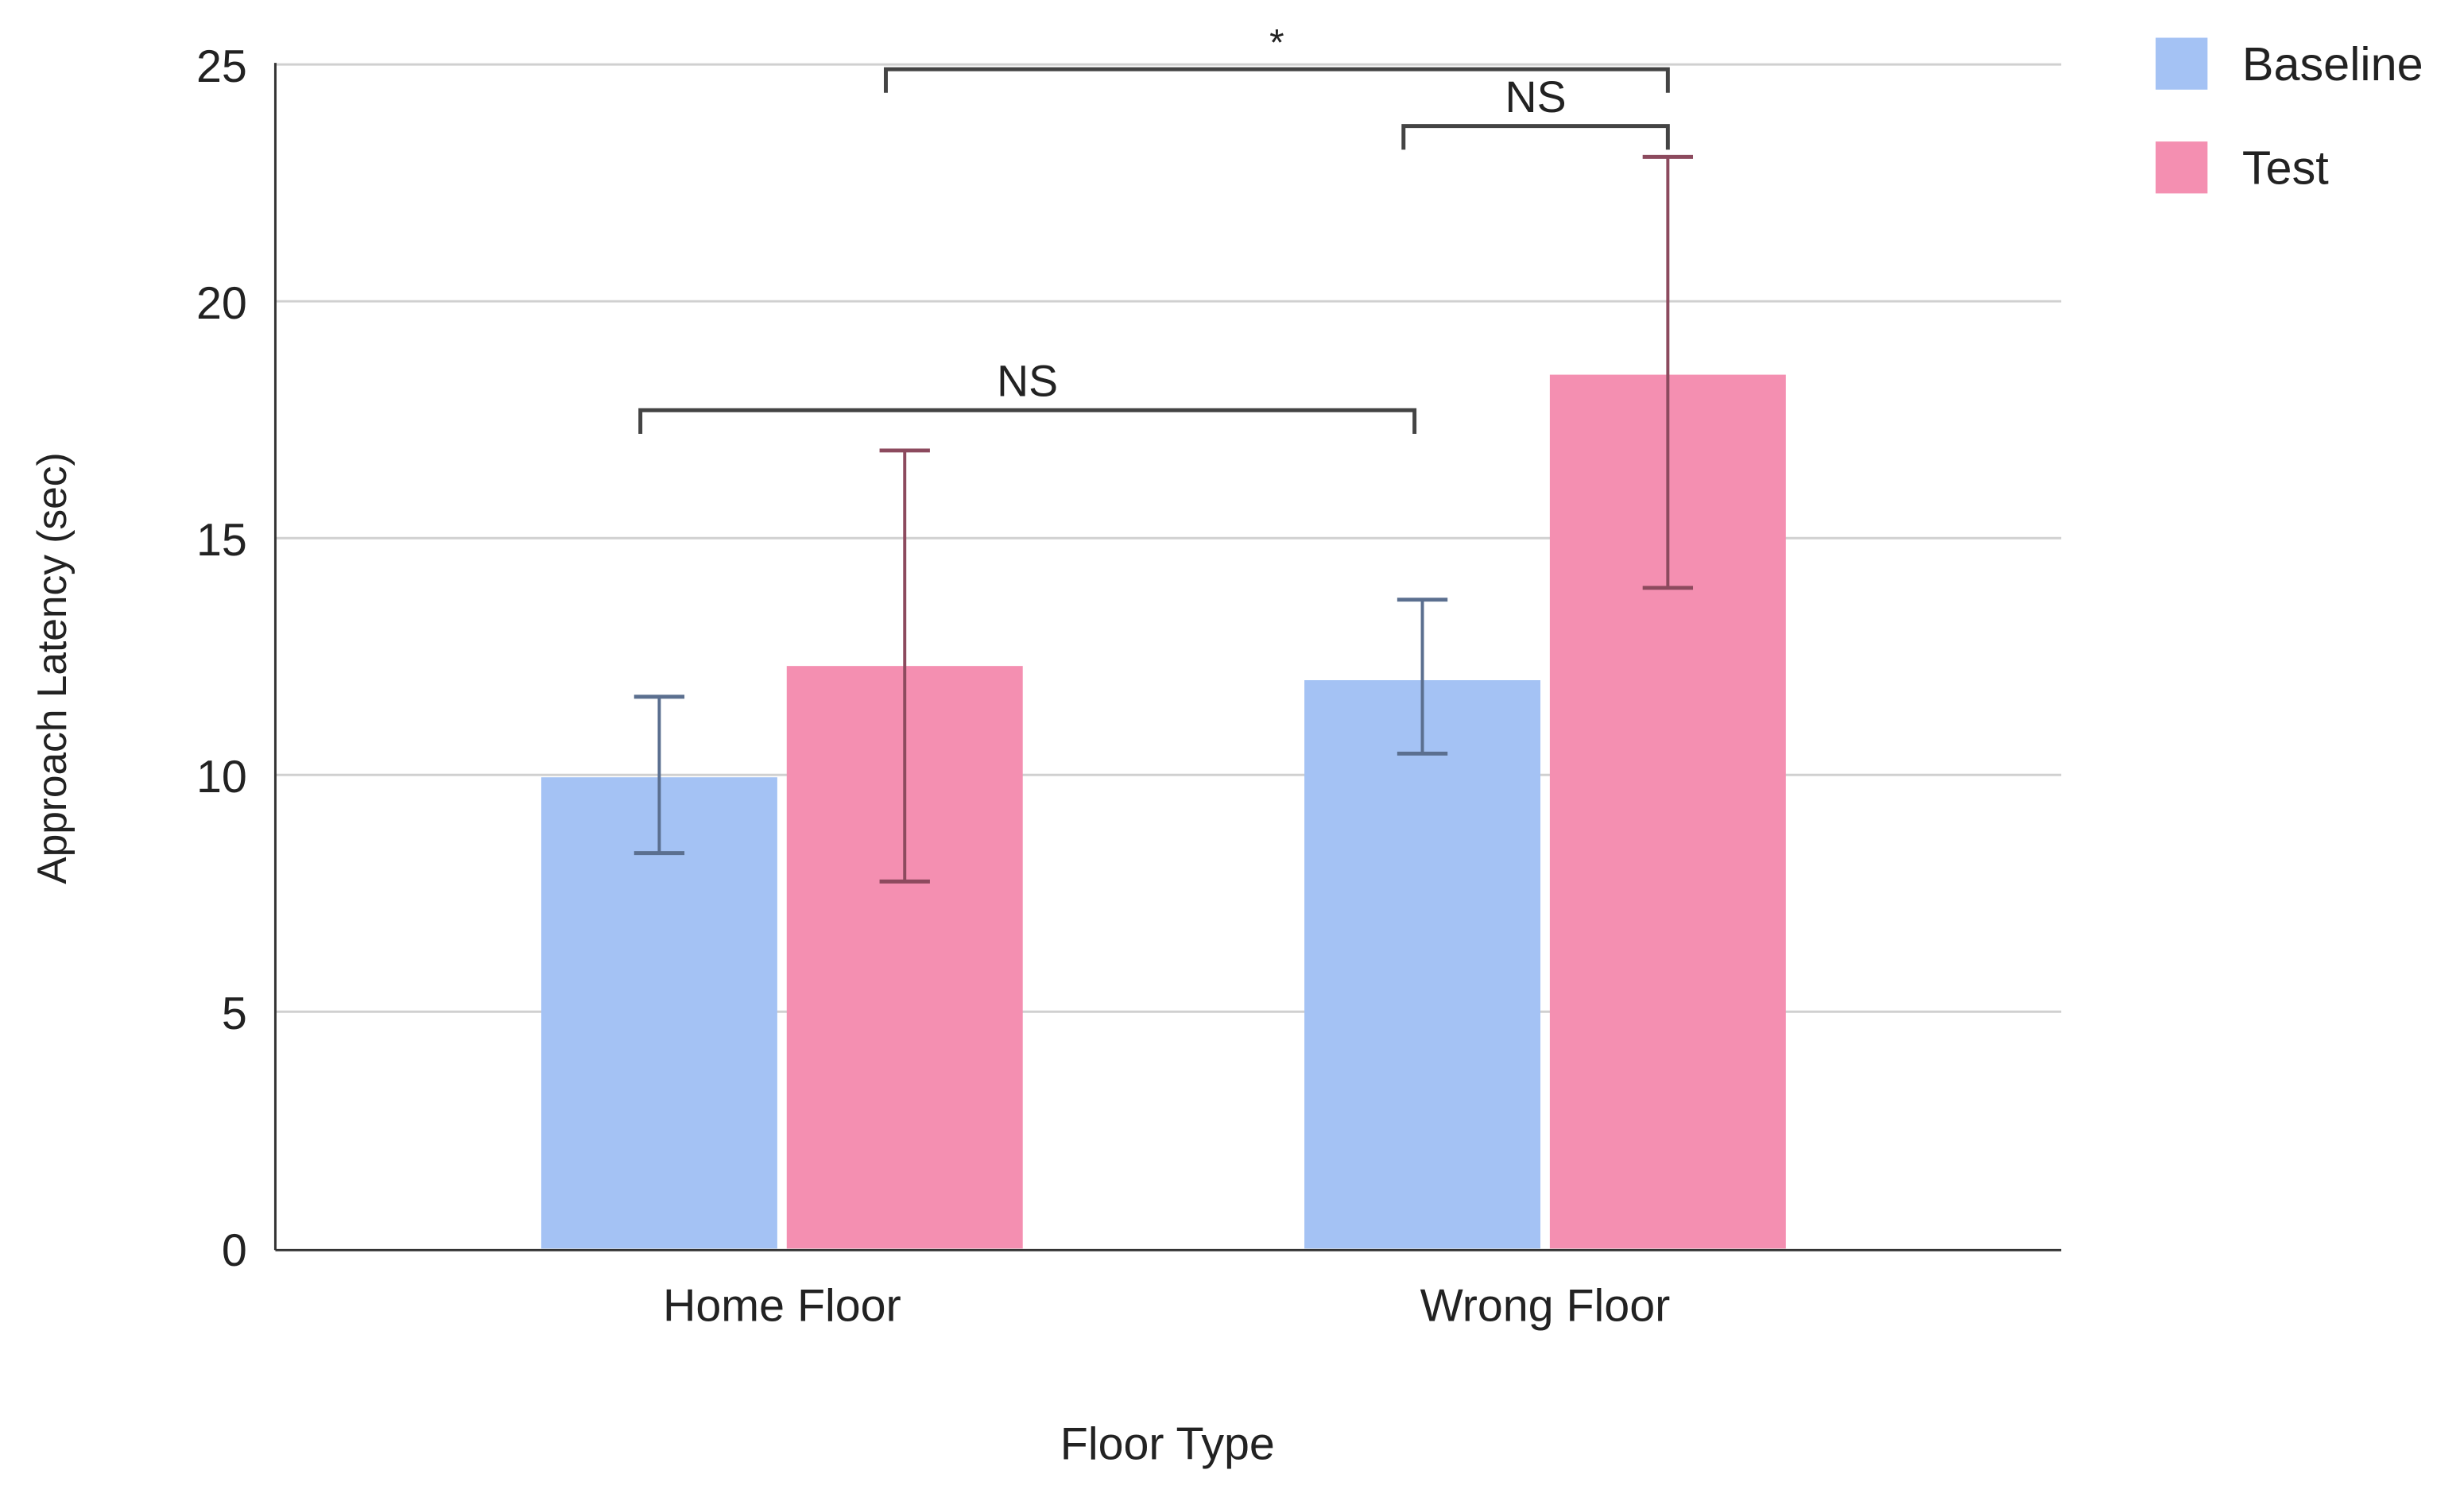 Image resolution: width=2464 pixels, height=1497 pixels. What do you see at coordinates (2182, 167) in the screenshot?
I see `legend-swatch-test` at bounding box center [2182, 167].